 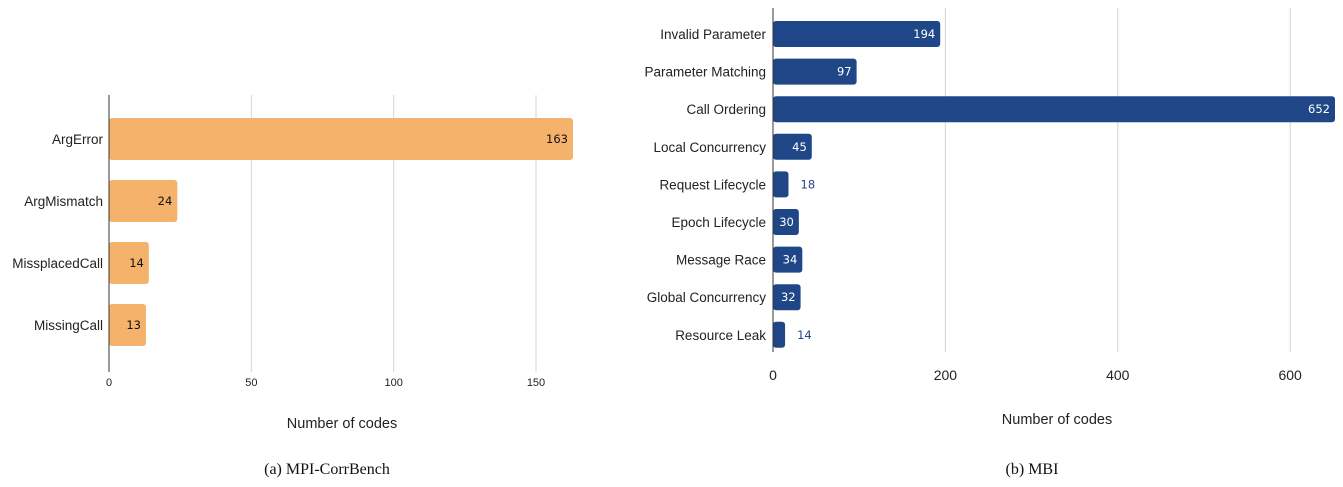 What do you see at coordinates (57, 263) in the screenshot?
I see `category-label: MissplacedCall` at bounding box center [57, 263].